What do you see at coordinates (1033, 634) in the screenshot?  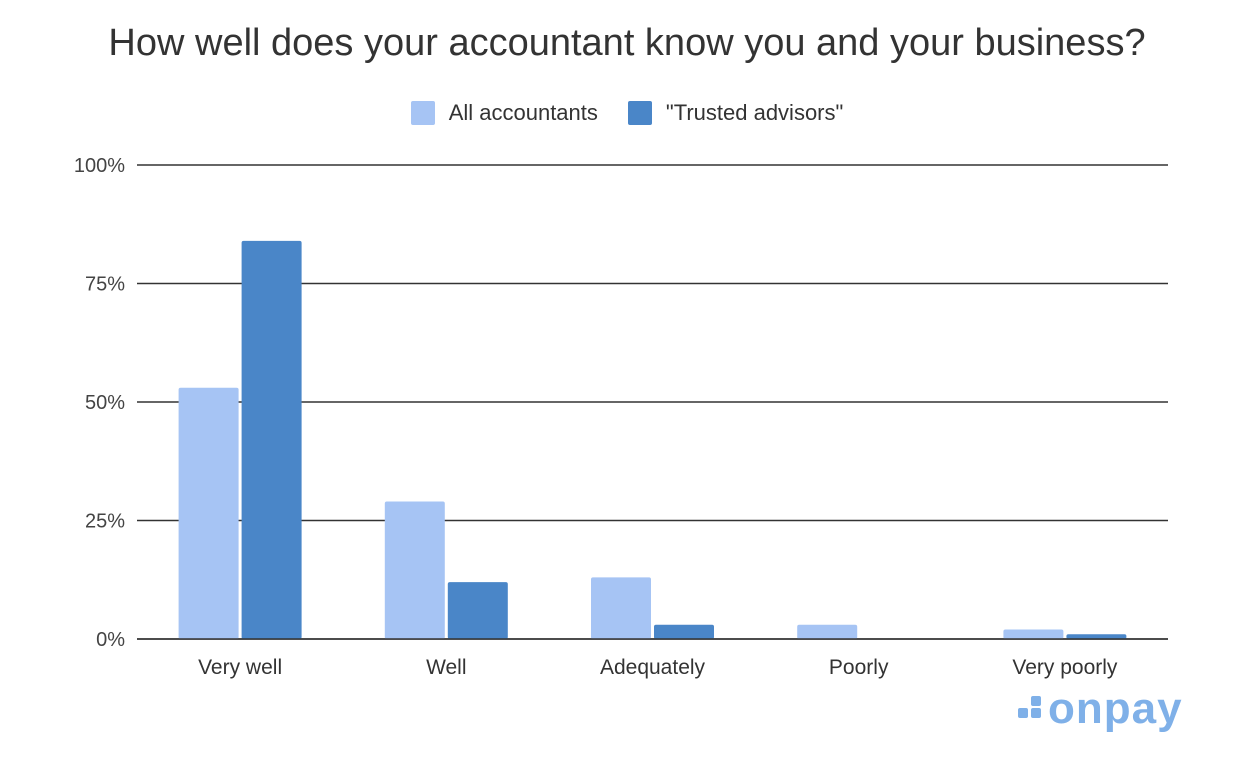 I see `bar-all-accountants-very-poorly` at bounding box center [1033, 634].